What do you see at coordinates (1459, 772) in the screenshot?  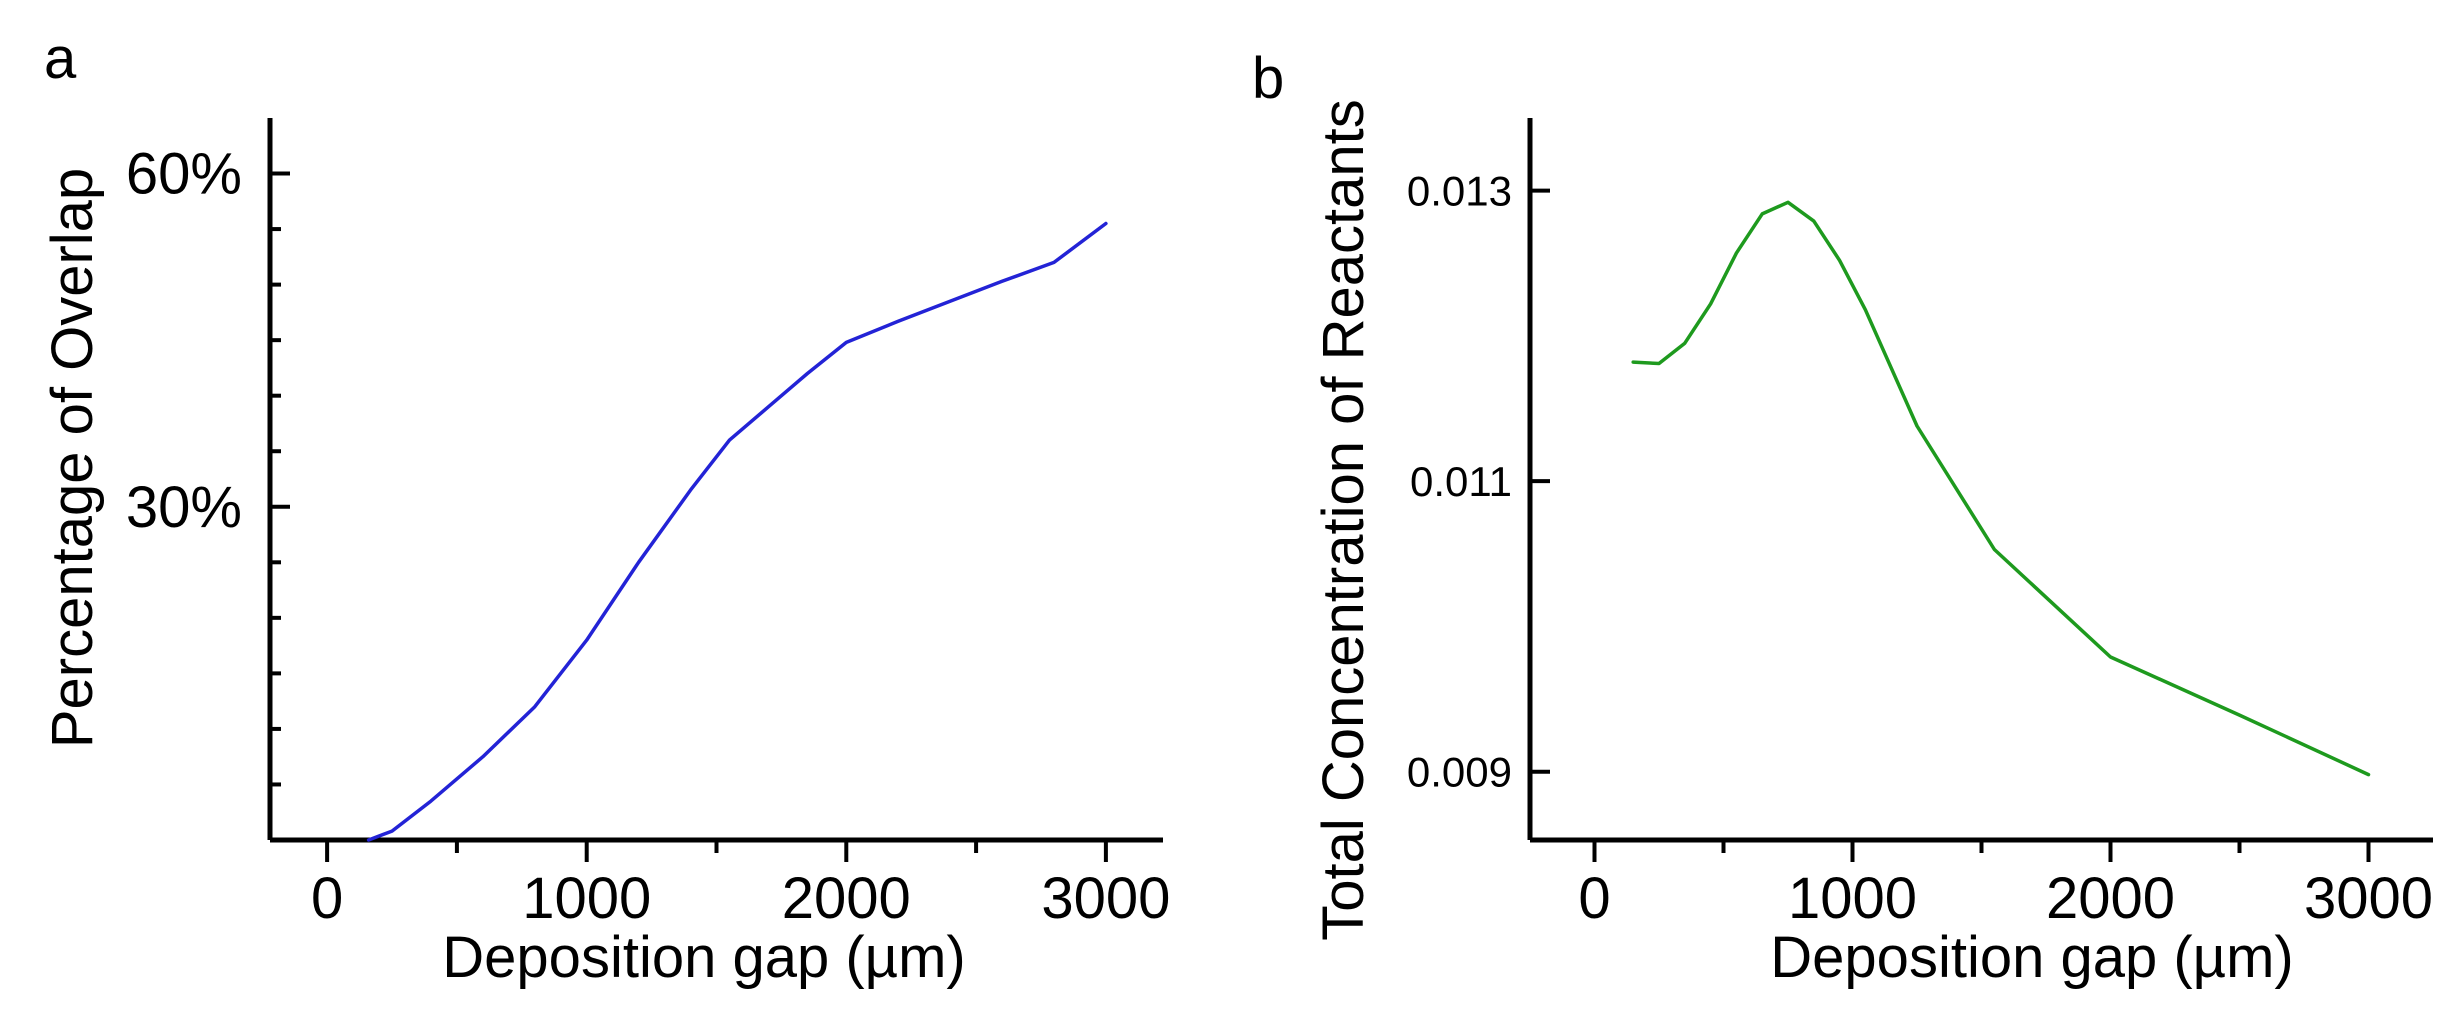 I see `panel-b-y-tick-label: 0.009` at bounding box center [1459, 772].